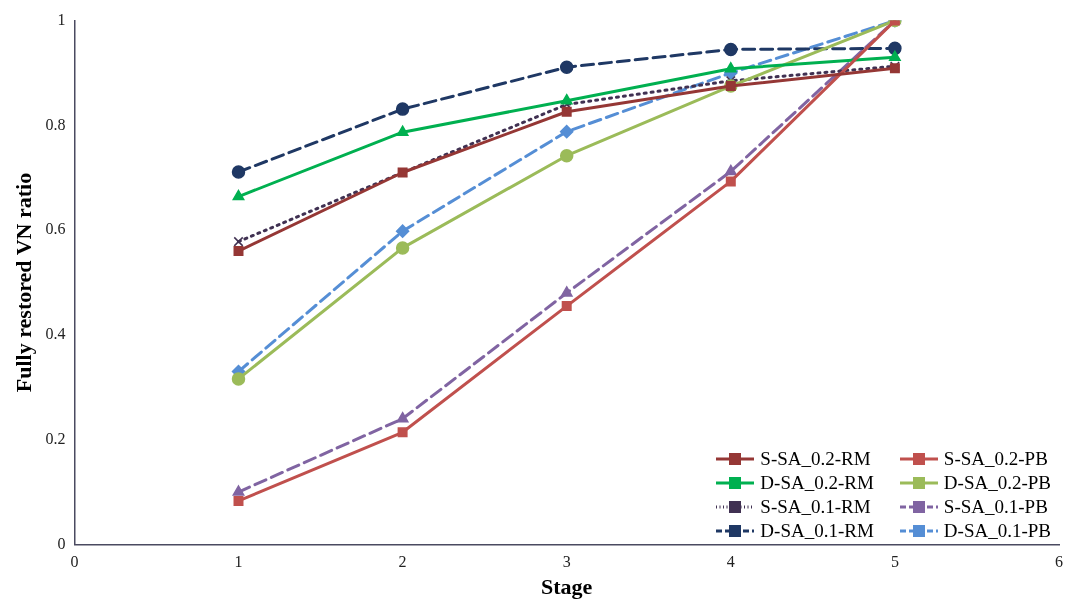 This screenshot has height=610, width=1079. Describe the element at coordinates (997, 531) in the screenshot. I see `legend-label: D-SA_0.1-PB` at that location.